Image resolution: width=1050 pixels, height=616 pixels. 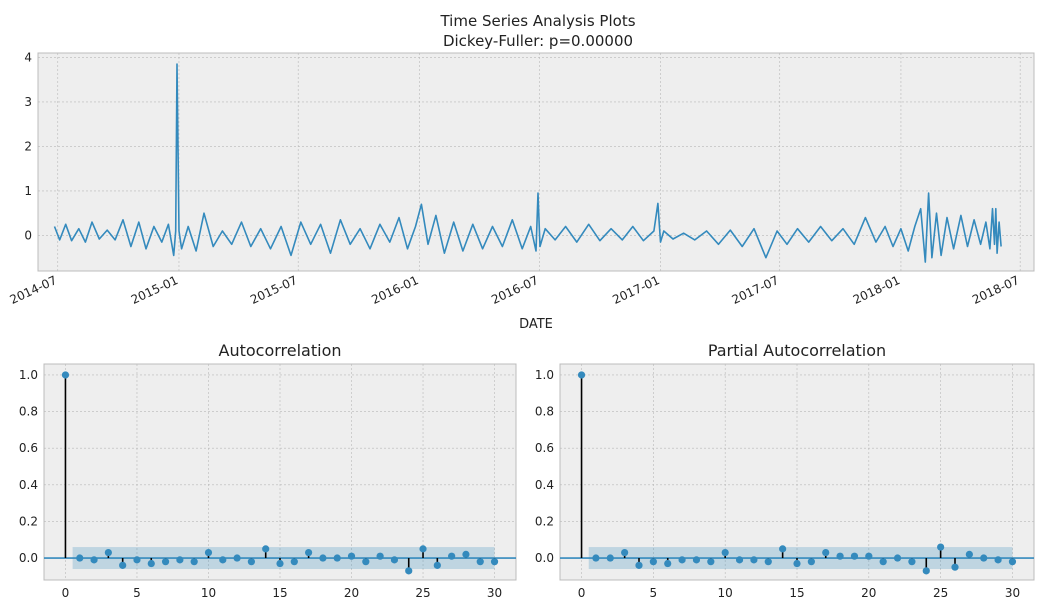 What do you see at coordinates (536, 324) in the screenshot?
I see `ts-x-axis-label: DATE` at bounding box center [536, 324].